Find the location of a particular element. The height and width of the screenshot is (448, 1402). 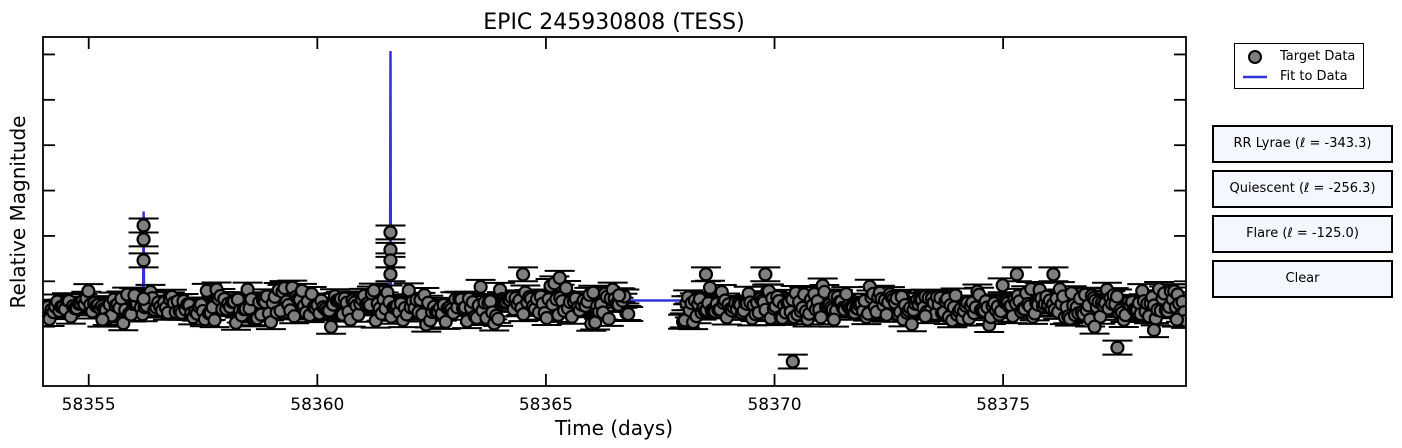

legend-marker-icon is located at coordinates (1255, 57).